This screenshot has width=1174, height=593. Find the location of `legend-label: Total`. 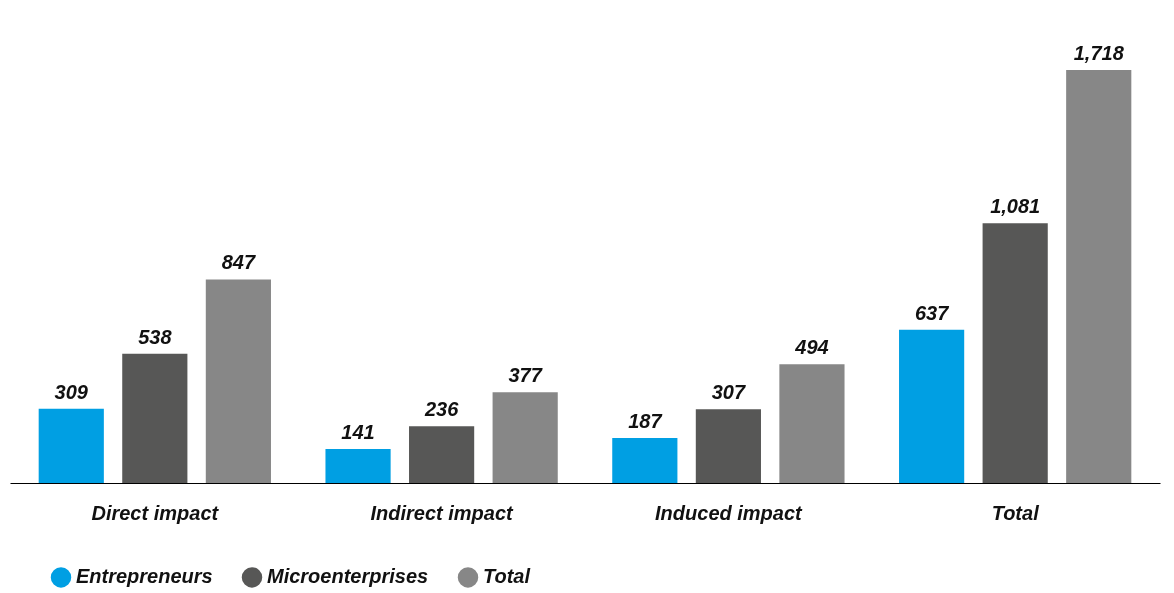

legend-label: Total is located at coordinates (507, 576).